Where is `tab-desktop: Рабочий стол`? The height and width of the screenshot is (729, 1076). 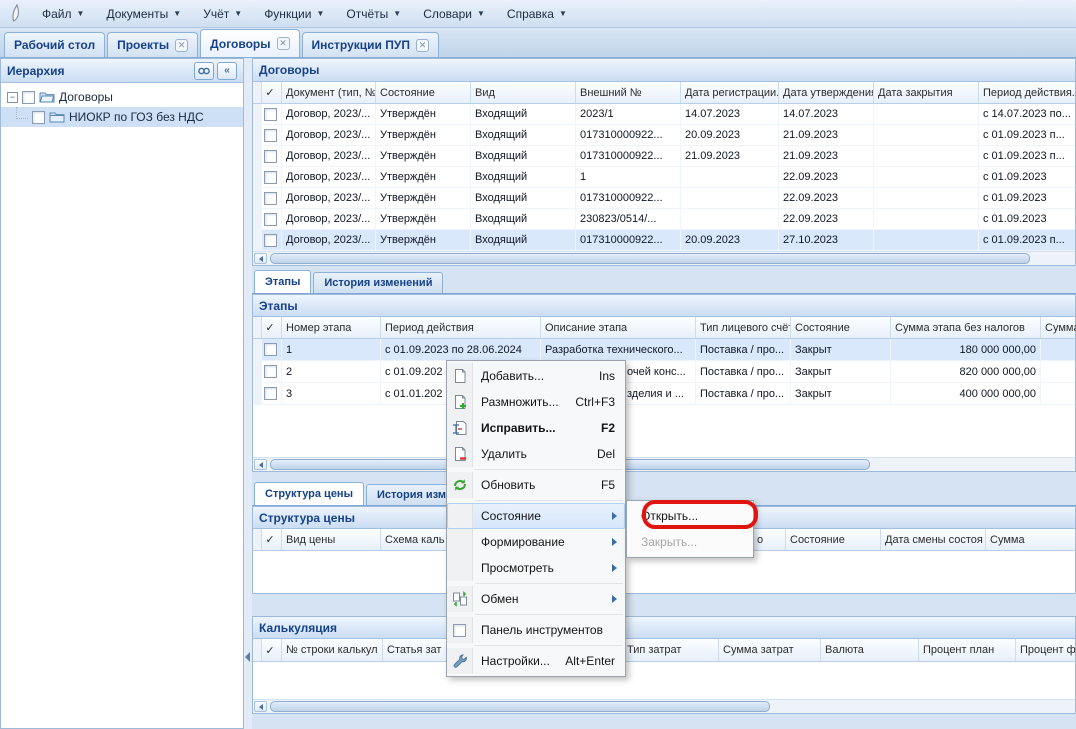
tab-desktop: Рабочий стол is located at coordinates (55, 44).